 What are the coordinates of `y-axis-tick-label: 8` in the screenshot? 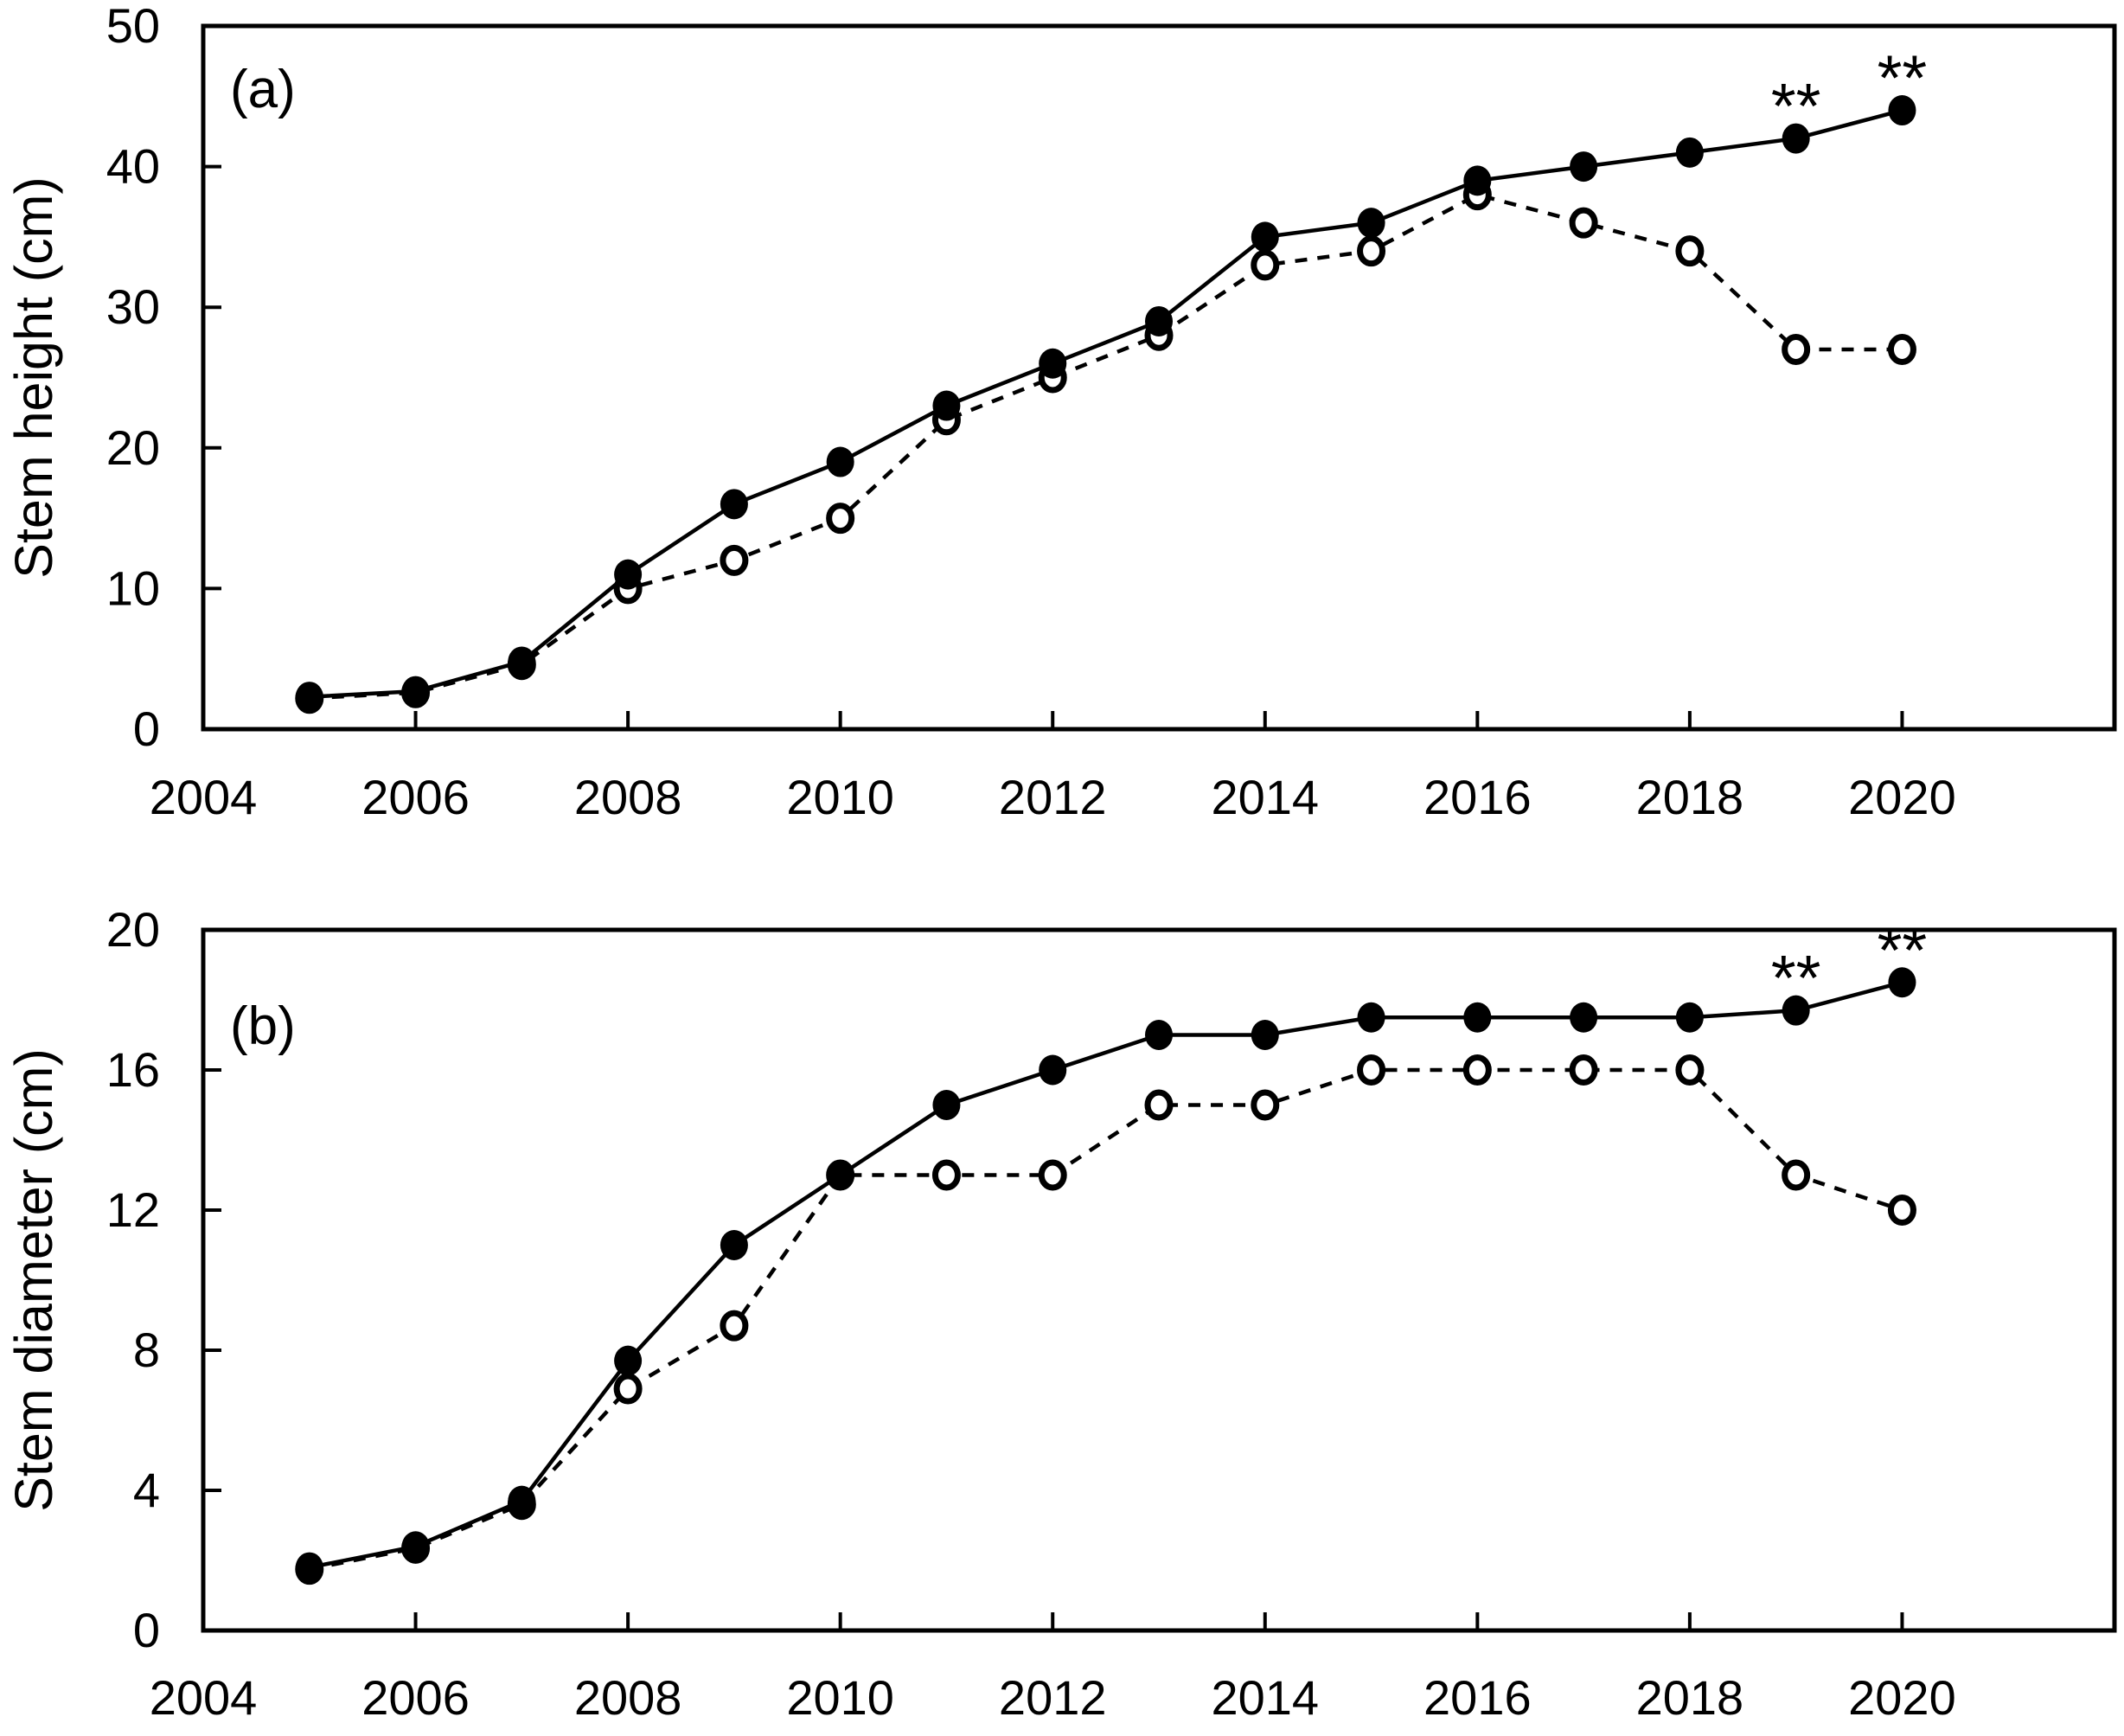 It's located at (147, 1350).